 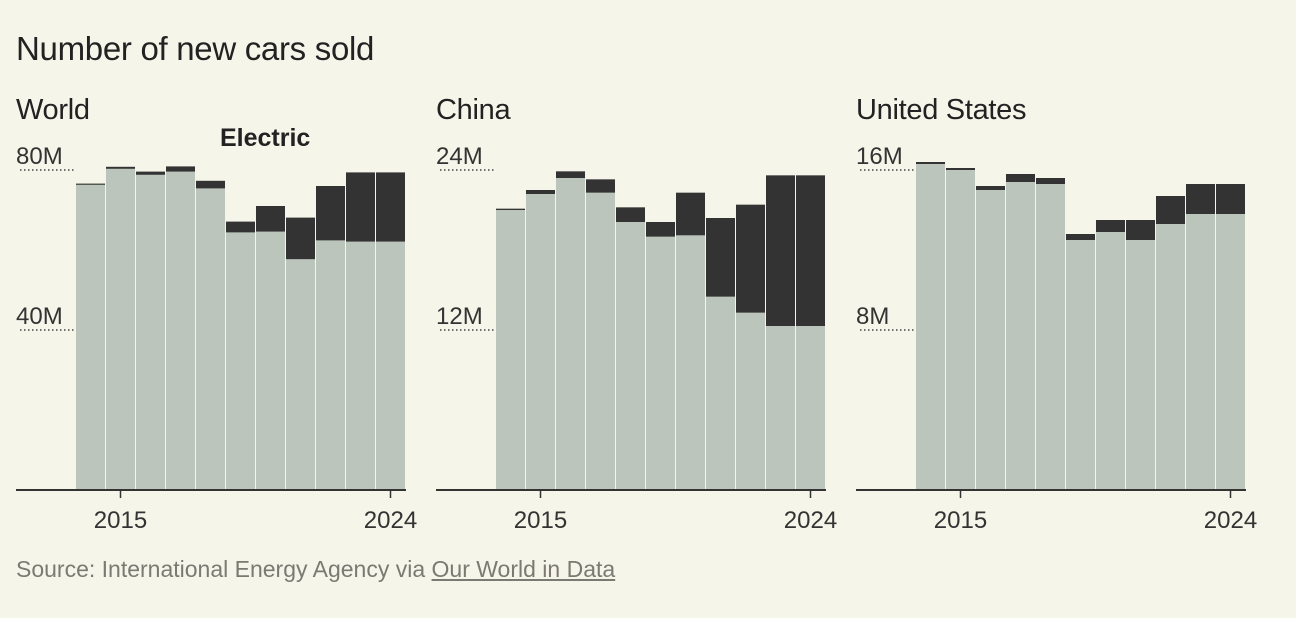 What do you see at coordinates (39, 156) in the screenshot?
I see `y-tick-label: 80M` at bounding box center [39, 156].